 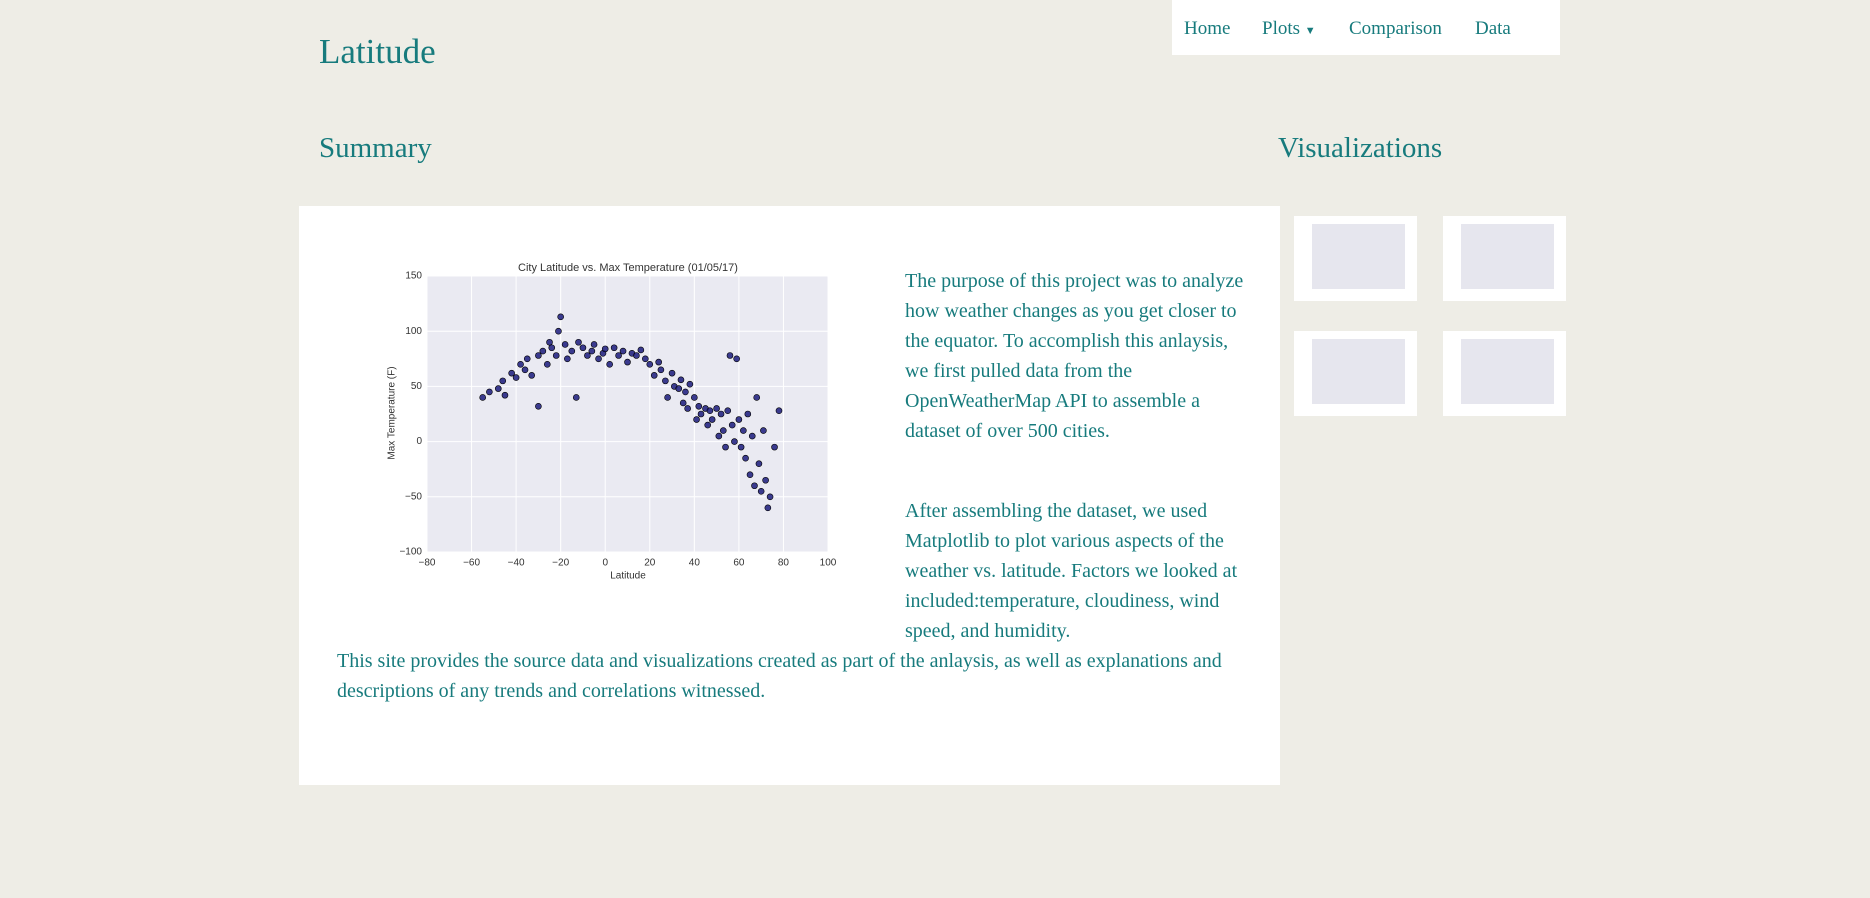 I want to click on y-axis-label: Max Temperature (F), so click(x=392, y=412).